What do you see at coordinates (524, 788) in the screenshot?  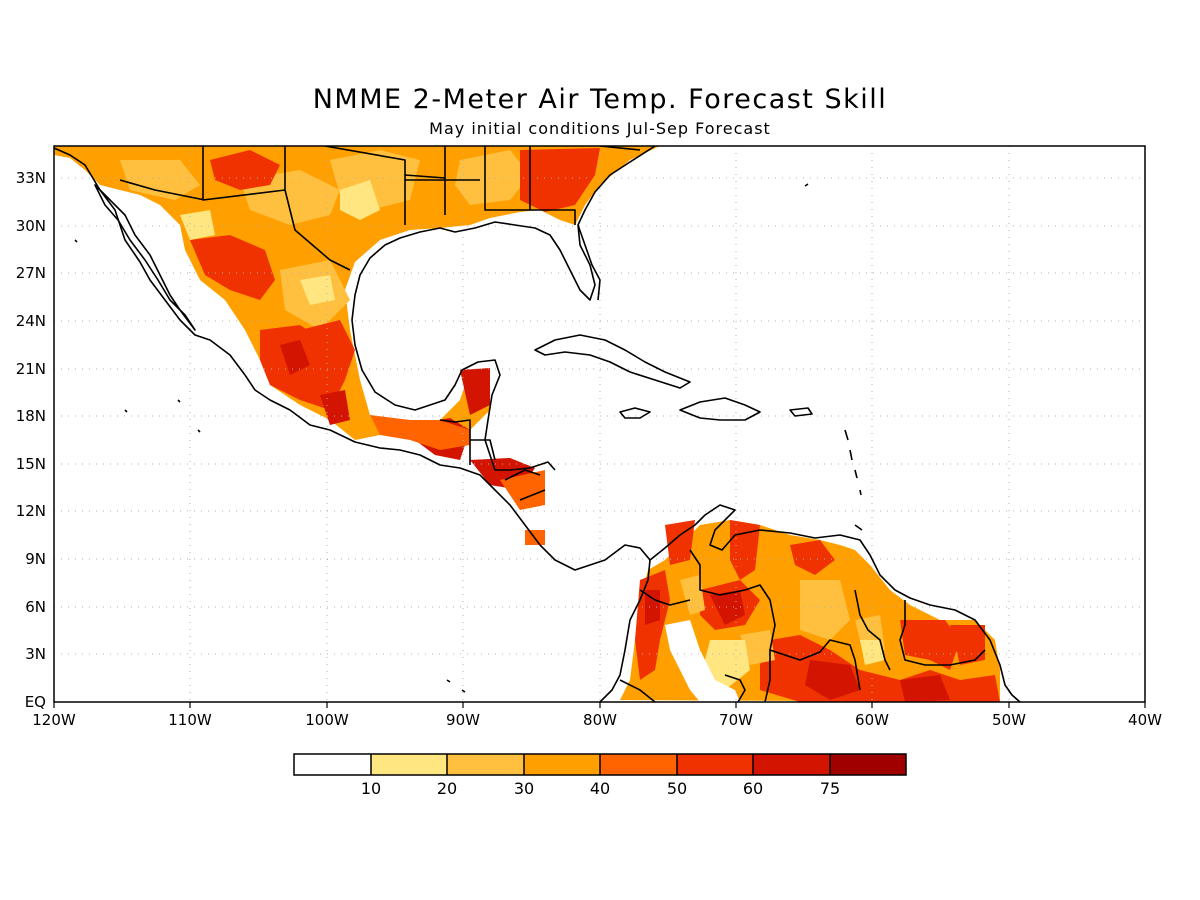 I see `colorbar-label: 30` at bounding box center [524, 788].